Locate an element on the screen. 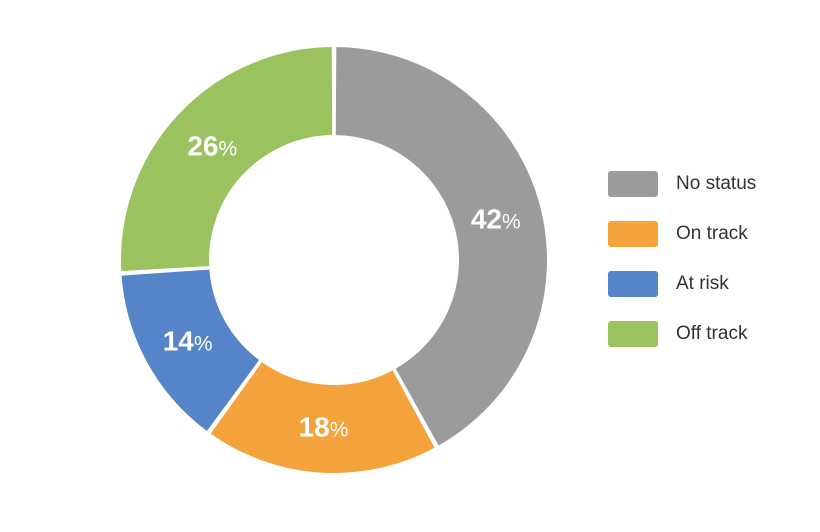 This screenshot has height=532, width=820. slice-on-track is located at coordinates (322, 417).